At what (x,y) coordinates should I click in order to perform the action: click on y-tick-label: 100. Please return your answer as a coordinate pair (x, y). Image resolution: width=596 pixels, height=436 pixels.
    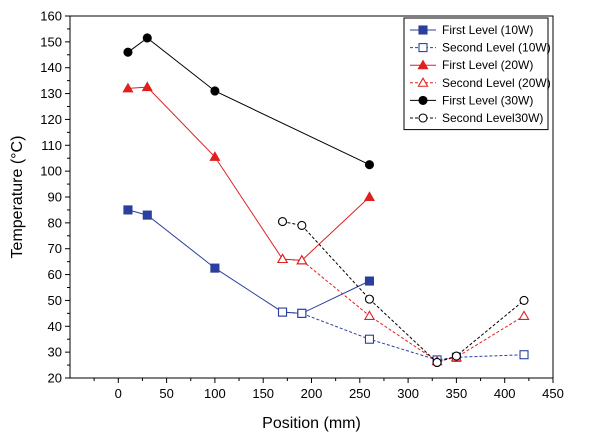
    Looking at the image, I should click on (51, 171).